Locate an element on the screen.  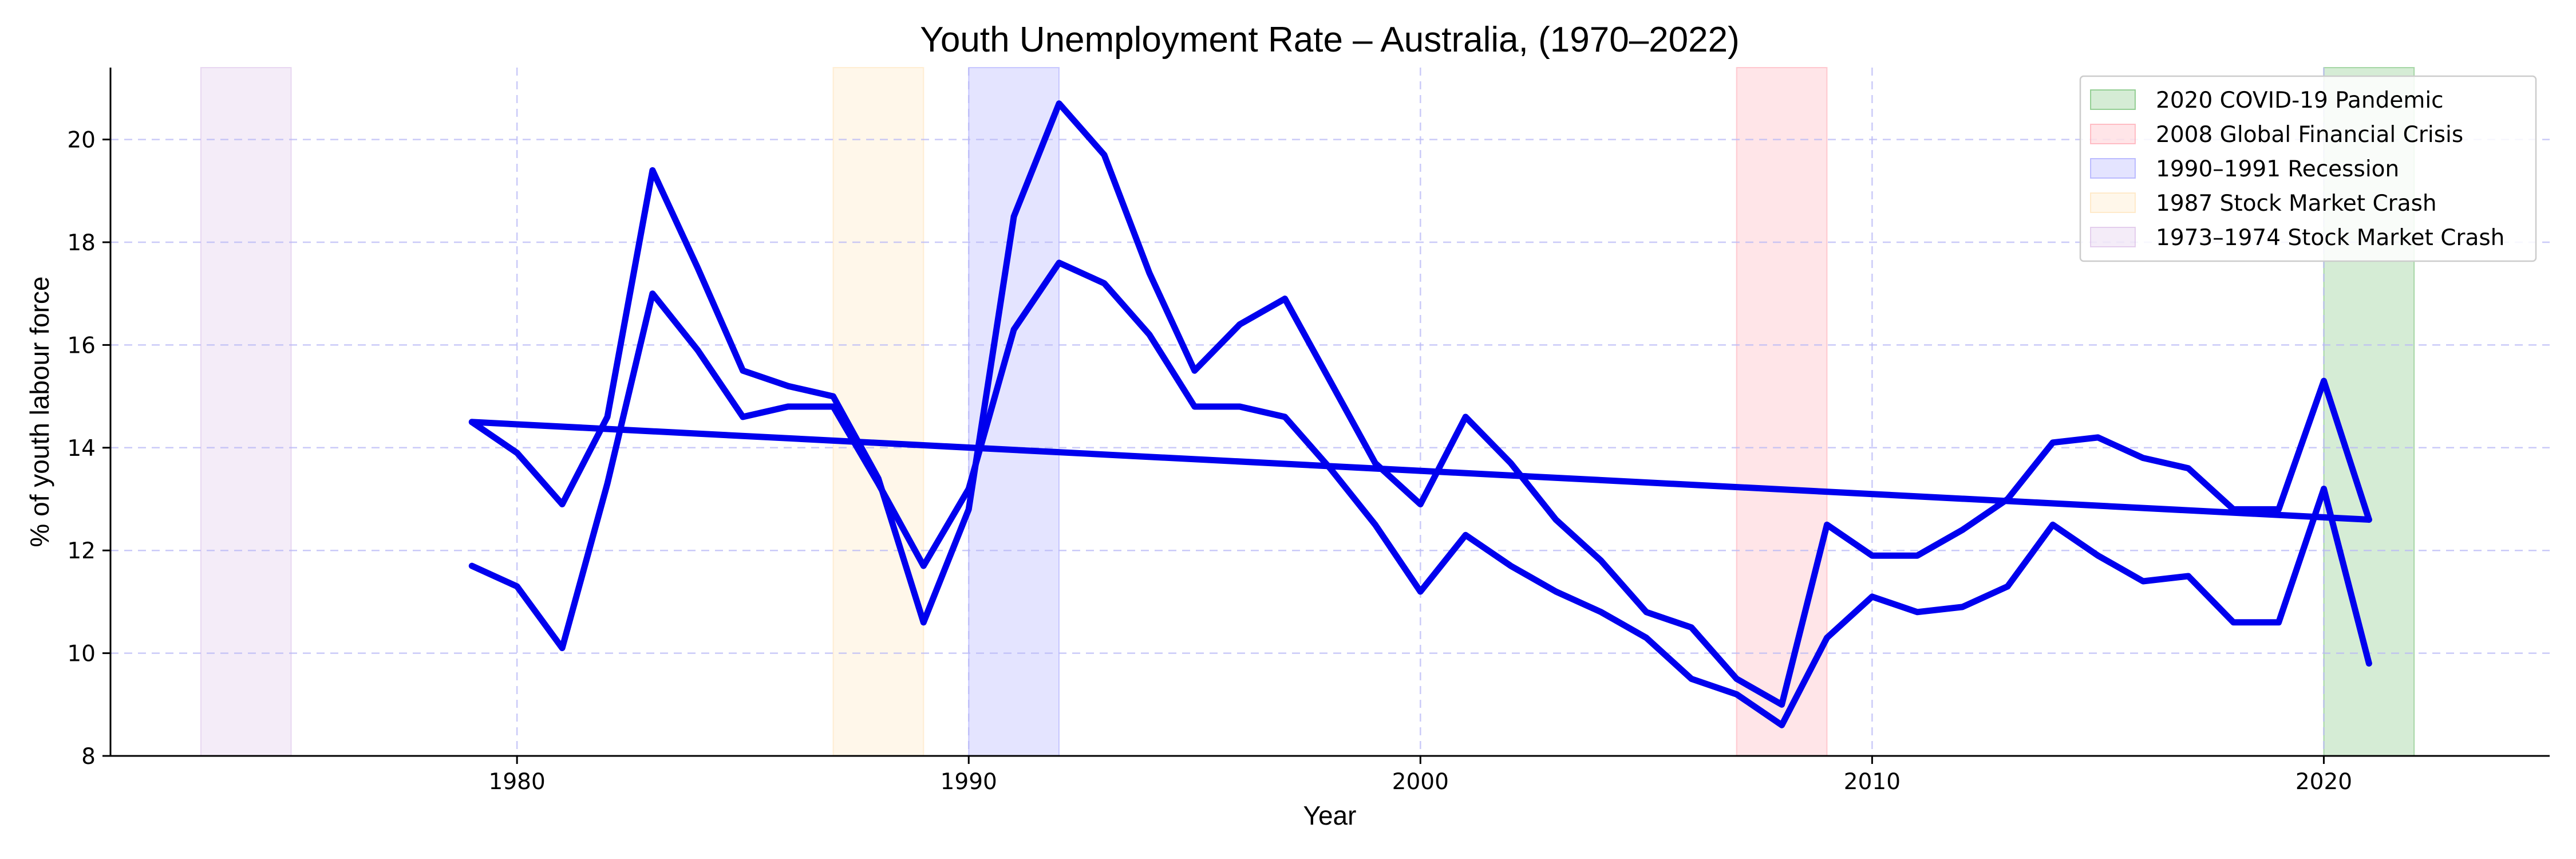
x-tick-label: 2010 is located at coordinates (1872, 782).